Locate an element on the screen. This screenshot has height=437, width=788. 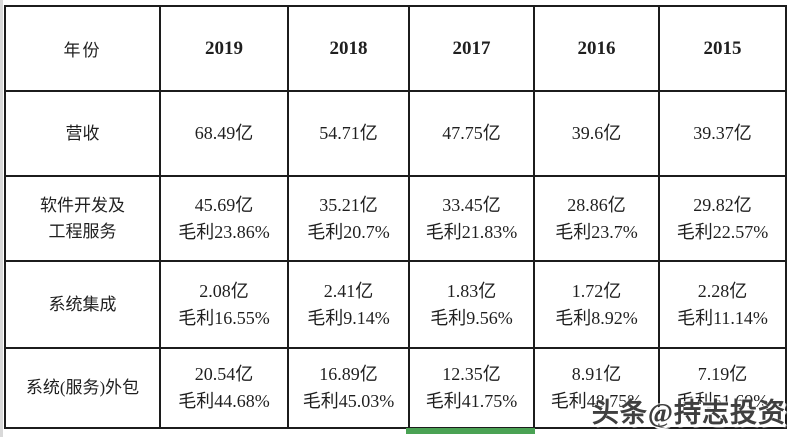
cell-revenue-2019: 68.49亿 is located at coordinates (224, 133).